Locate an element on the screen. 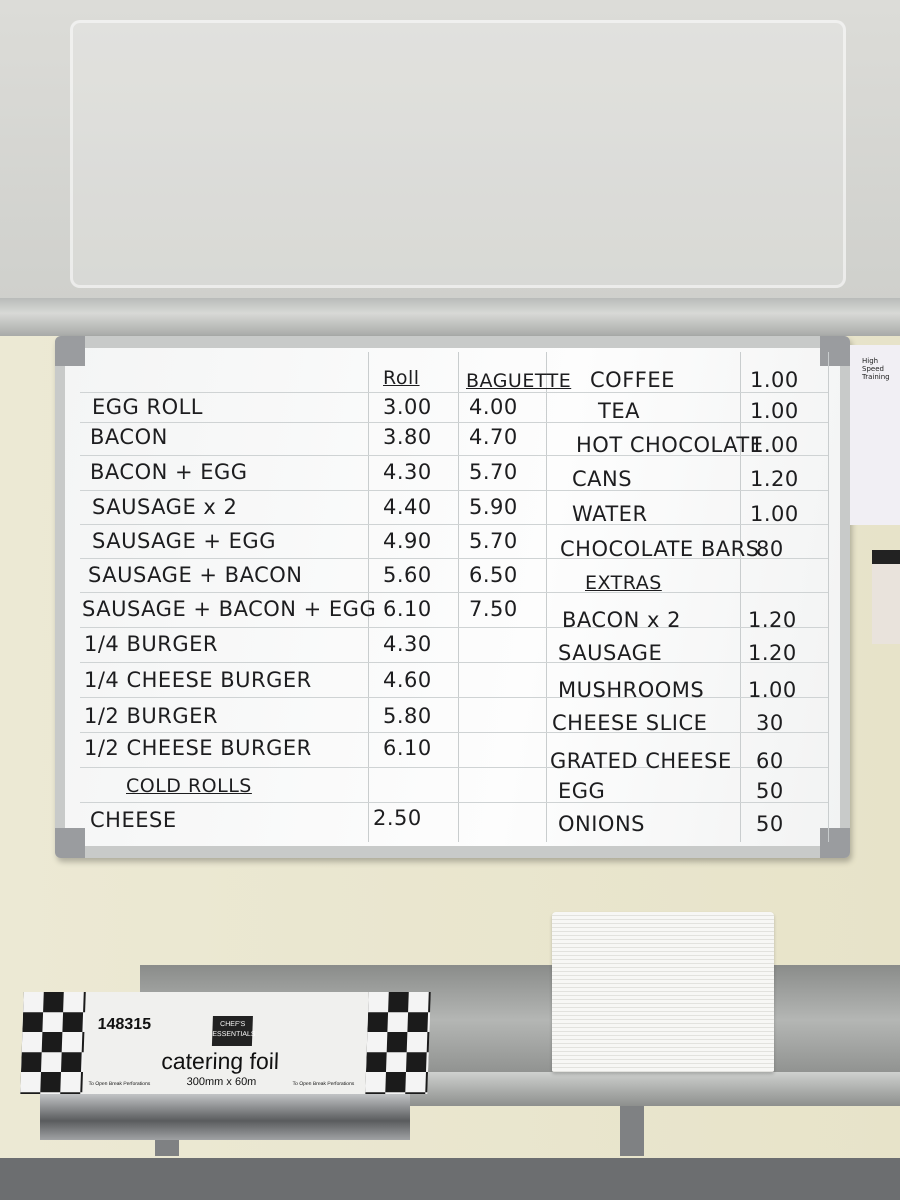  baguette-price: 7.50 is located at coordinates (493, 609).